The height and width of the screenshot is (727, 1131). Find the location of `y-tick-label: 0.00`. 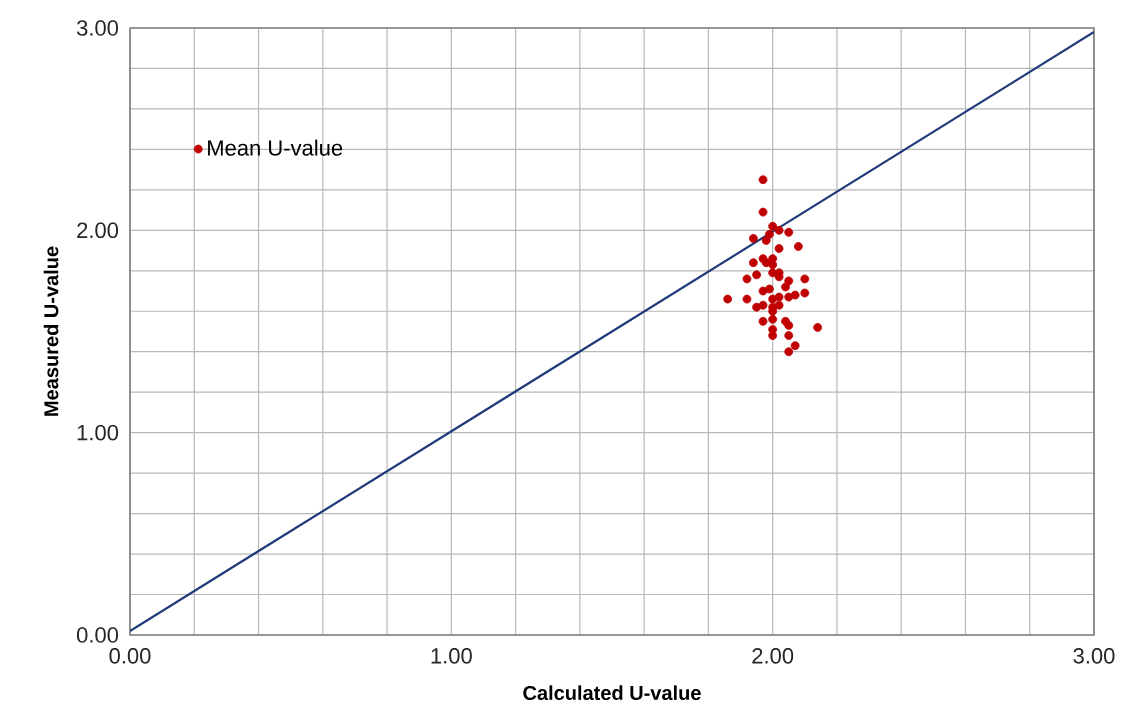

y-tick-label: 0.00 is located at coordinates (97, 635).